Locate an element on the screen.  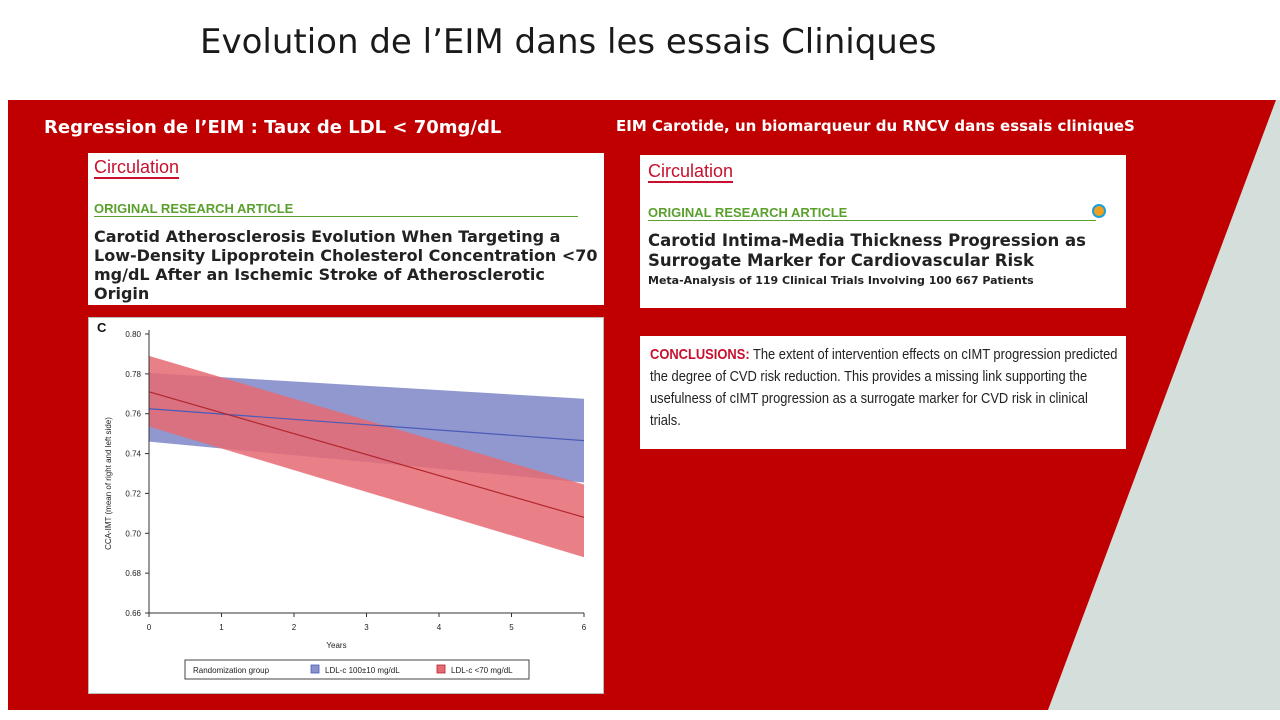
conclusions-label: CONCLUSIONS: is located at coordinates (700, 354).